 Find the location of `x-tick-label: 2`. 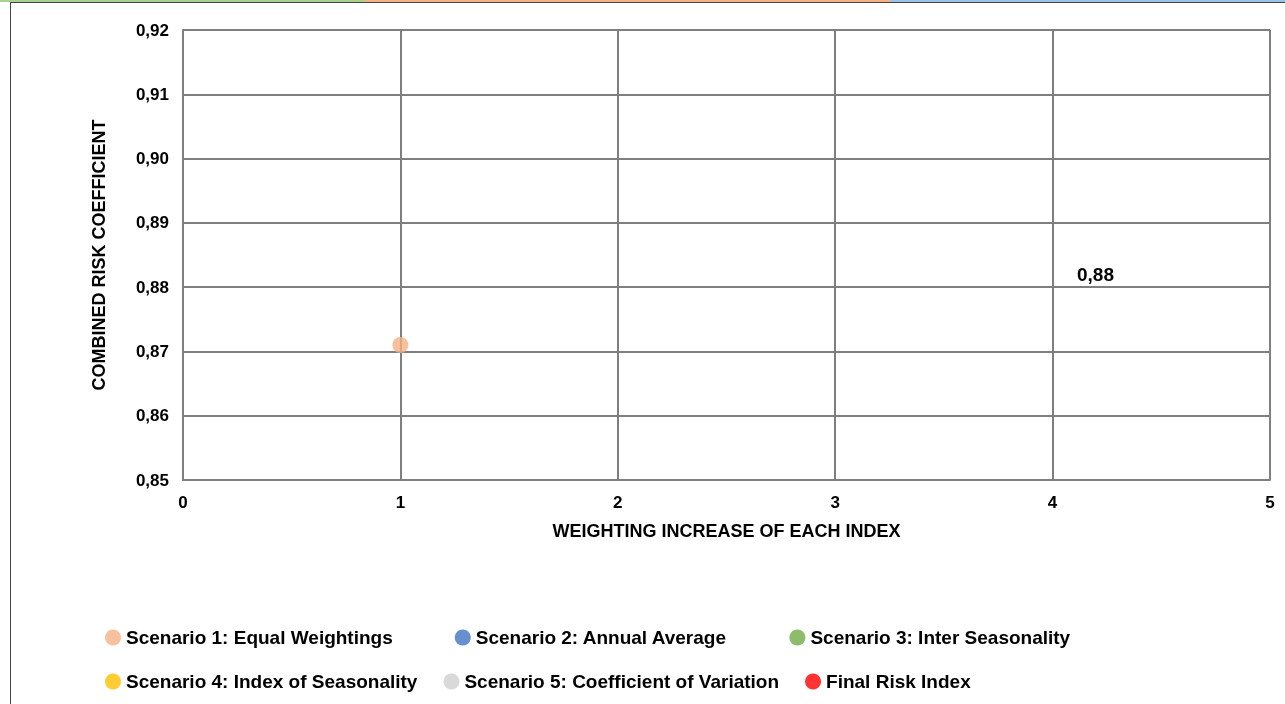

x-tick-label: 2 is located at coordinates (618, 502).